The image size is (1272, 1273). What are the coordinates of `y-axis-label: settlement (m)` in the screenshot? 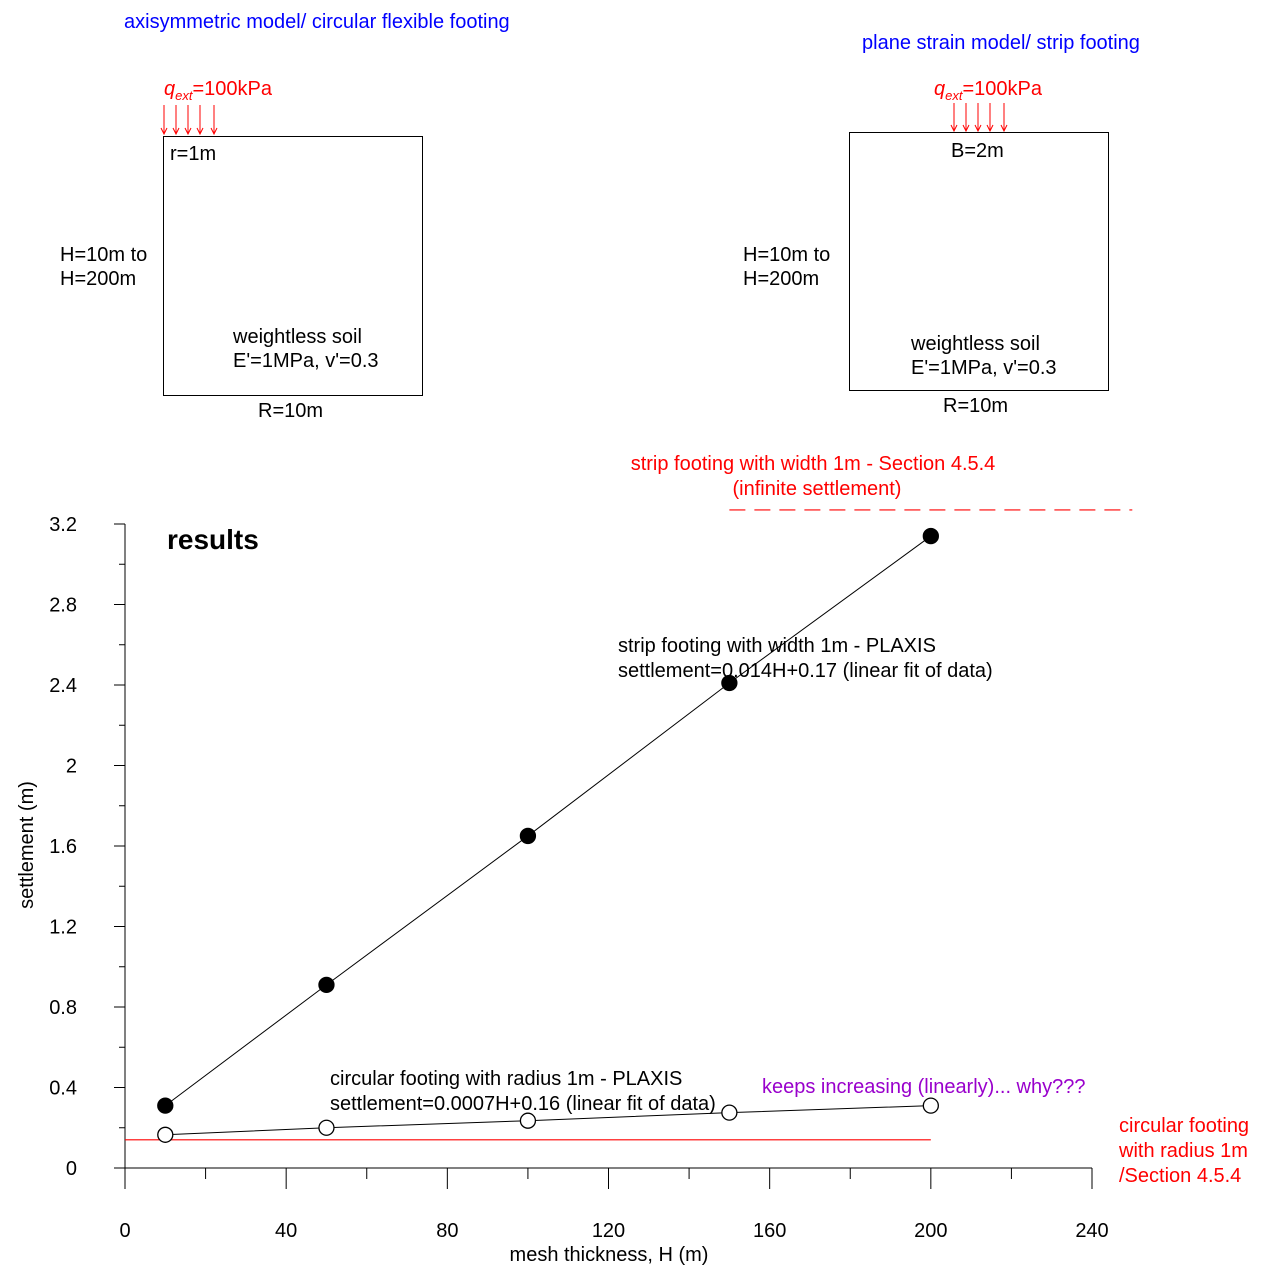 It's located at (27, 845).